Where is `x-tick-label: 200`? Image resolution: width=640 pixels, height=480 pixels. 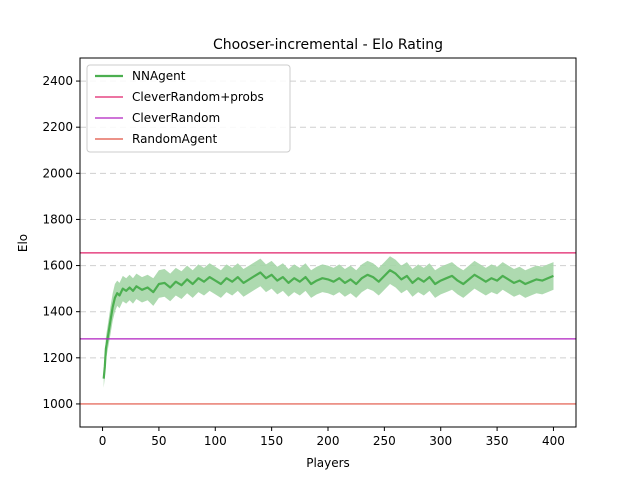 x-tick-label: 200 is located at coordinates (328, 441).